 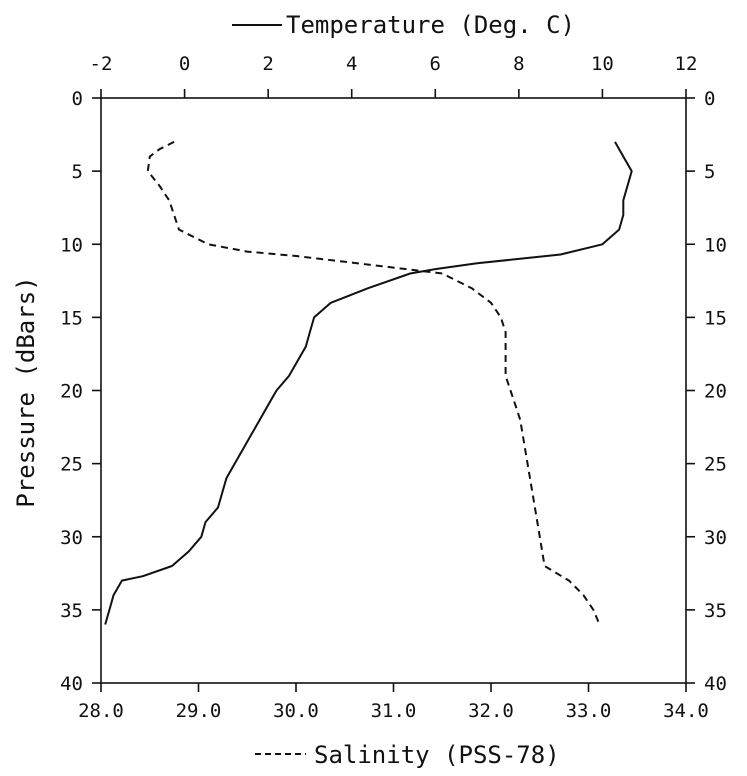 I want to click on temperature-tick-label: 12, so click(x=686, y=64).